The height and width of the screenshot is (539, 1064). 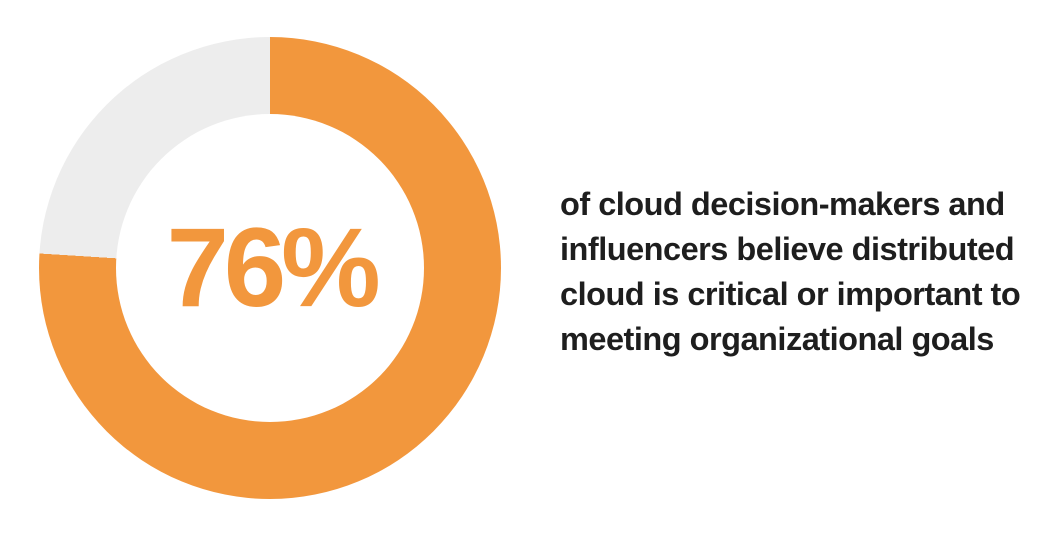 What do you see at coordinates (782, 204) in the screenshot?
I see `caption-line-1: of cloud decision-makers and` at bounding box center [782, 204].